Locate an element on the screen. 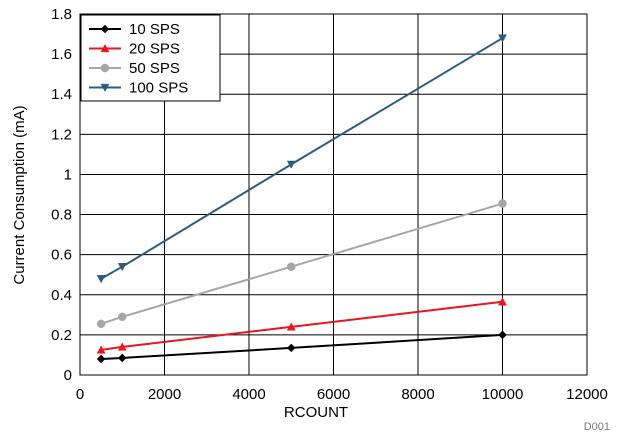  y-axis-title: Current Consumption (mA) is located at coordinates (19, 194).